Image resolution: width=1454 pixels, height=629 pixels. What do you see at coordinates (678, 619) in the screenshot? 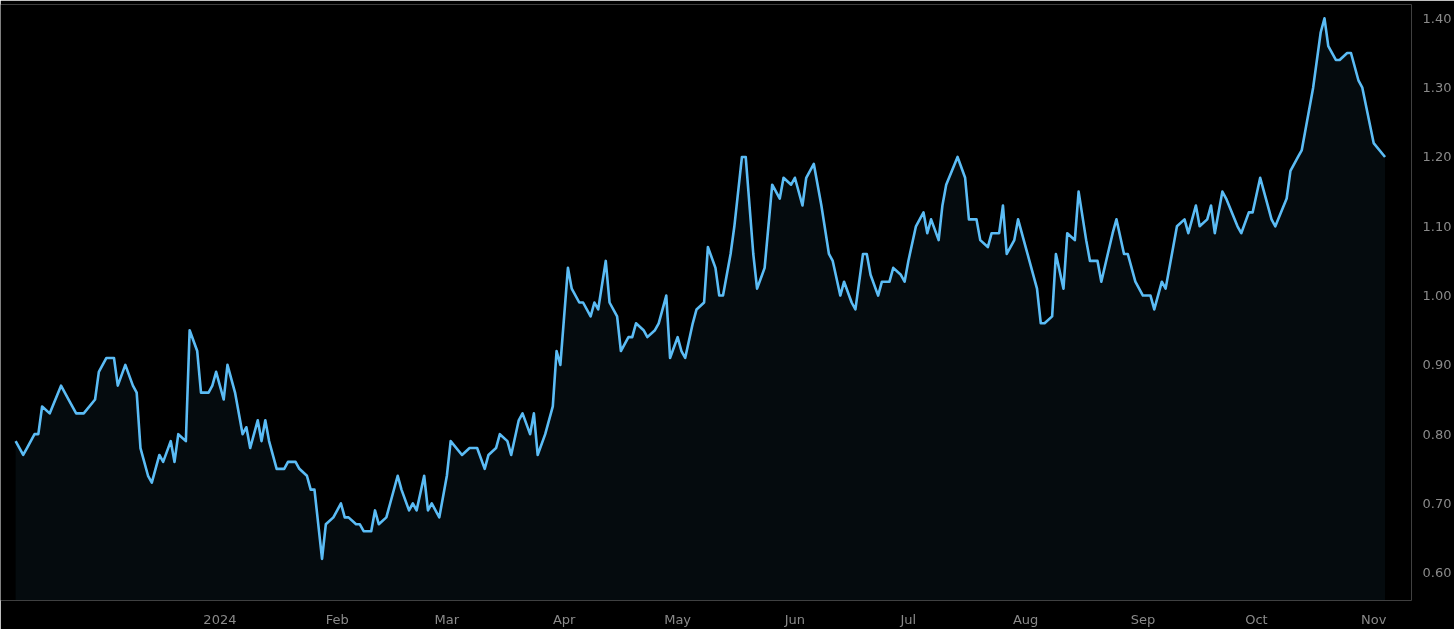
I see `x-tick-label: May` at bounding box center [678, 619].